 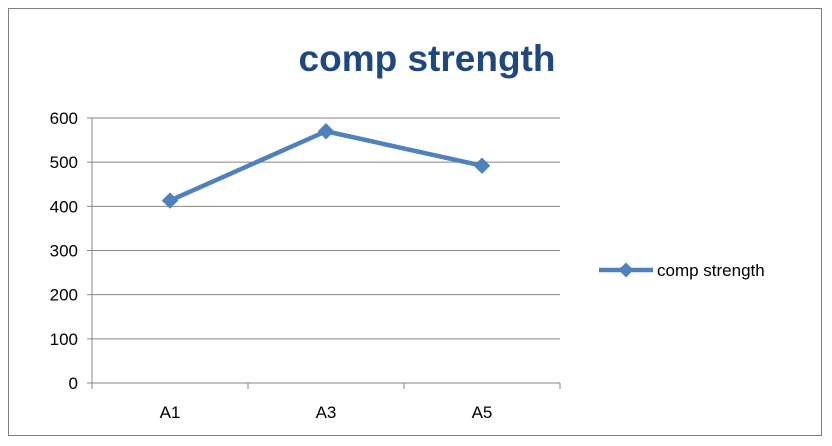 I want to click on x-tick-label: A3, so click(x=326, y=412).